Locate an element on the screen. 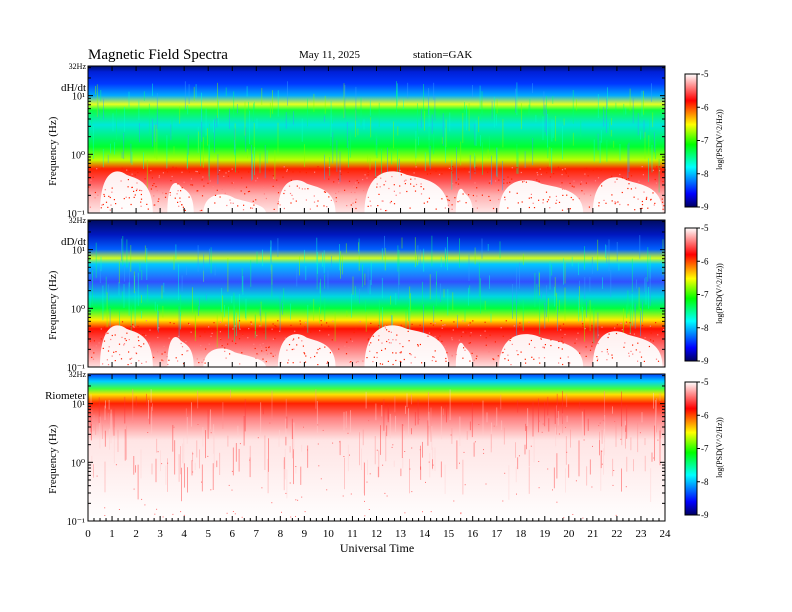 The image size is (792, 612). x-tick-label: 8 is located at coordinates (281, 534).